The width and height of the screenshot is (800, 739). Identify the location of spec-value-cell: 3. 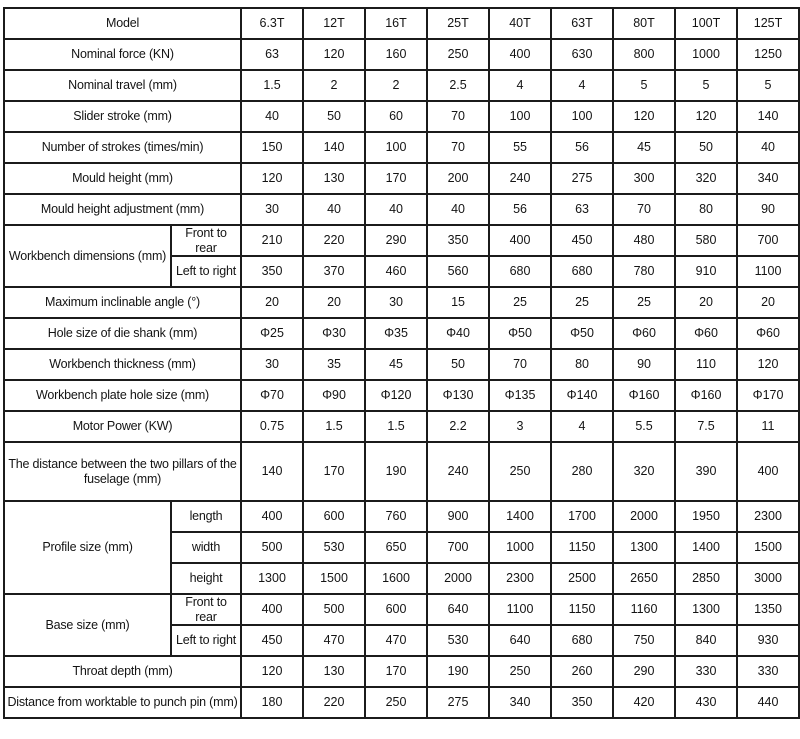
(520, 426).